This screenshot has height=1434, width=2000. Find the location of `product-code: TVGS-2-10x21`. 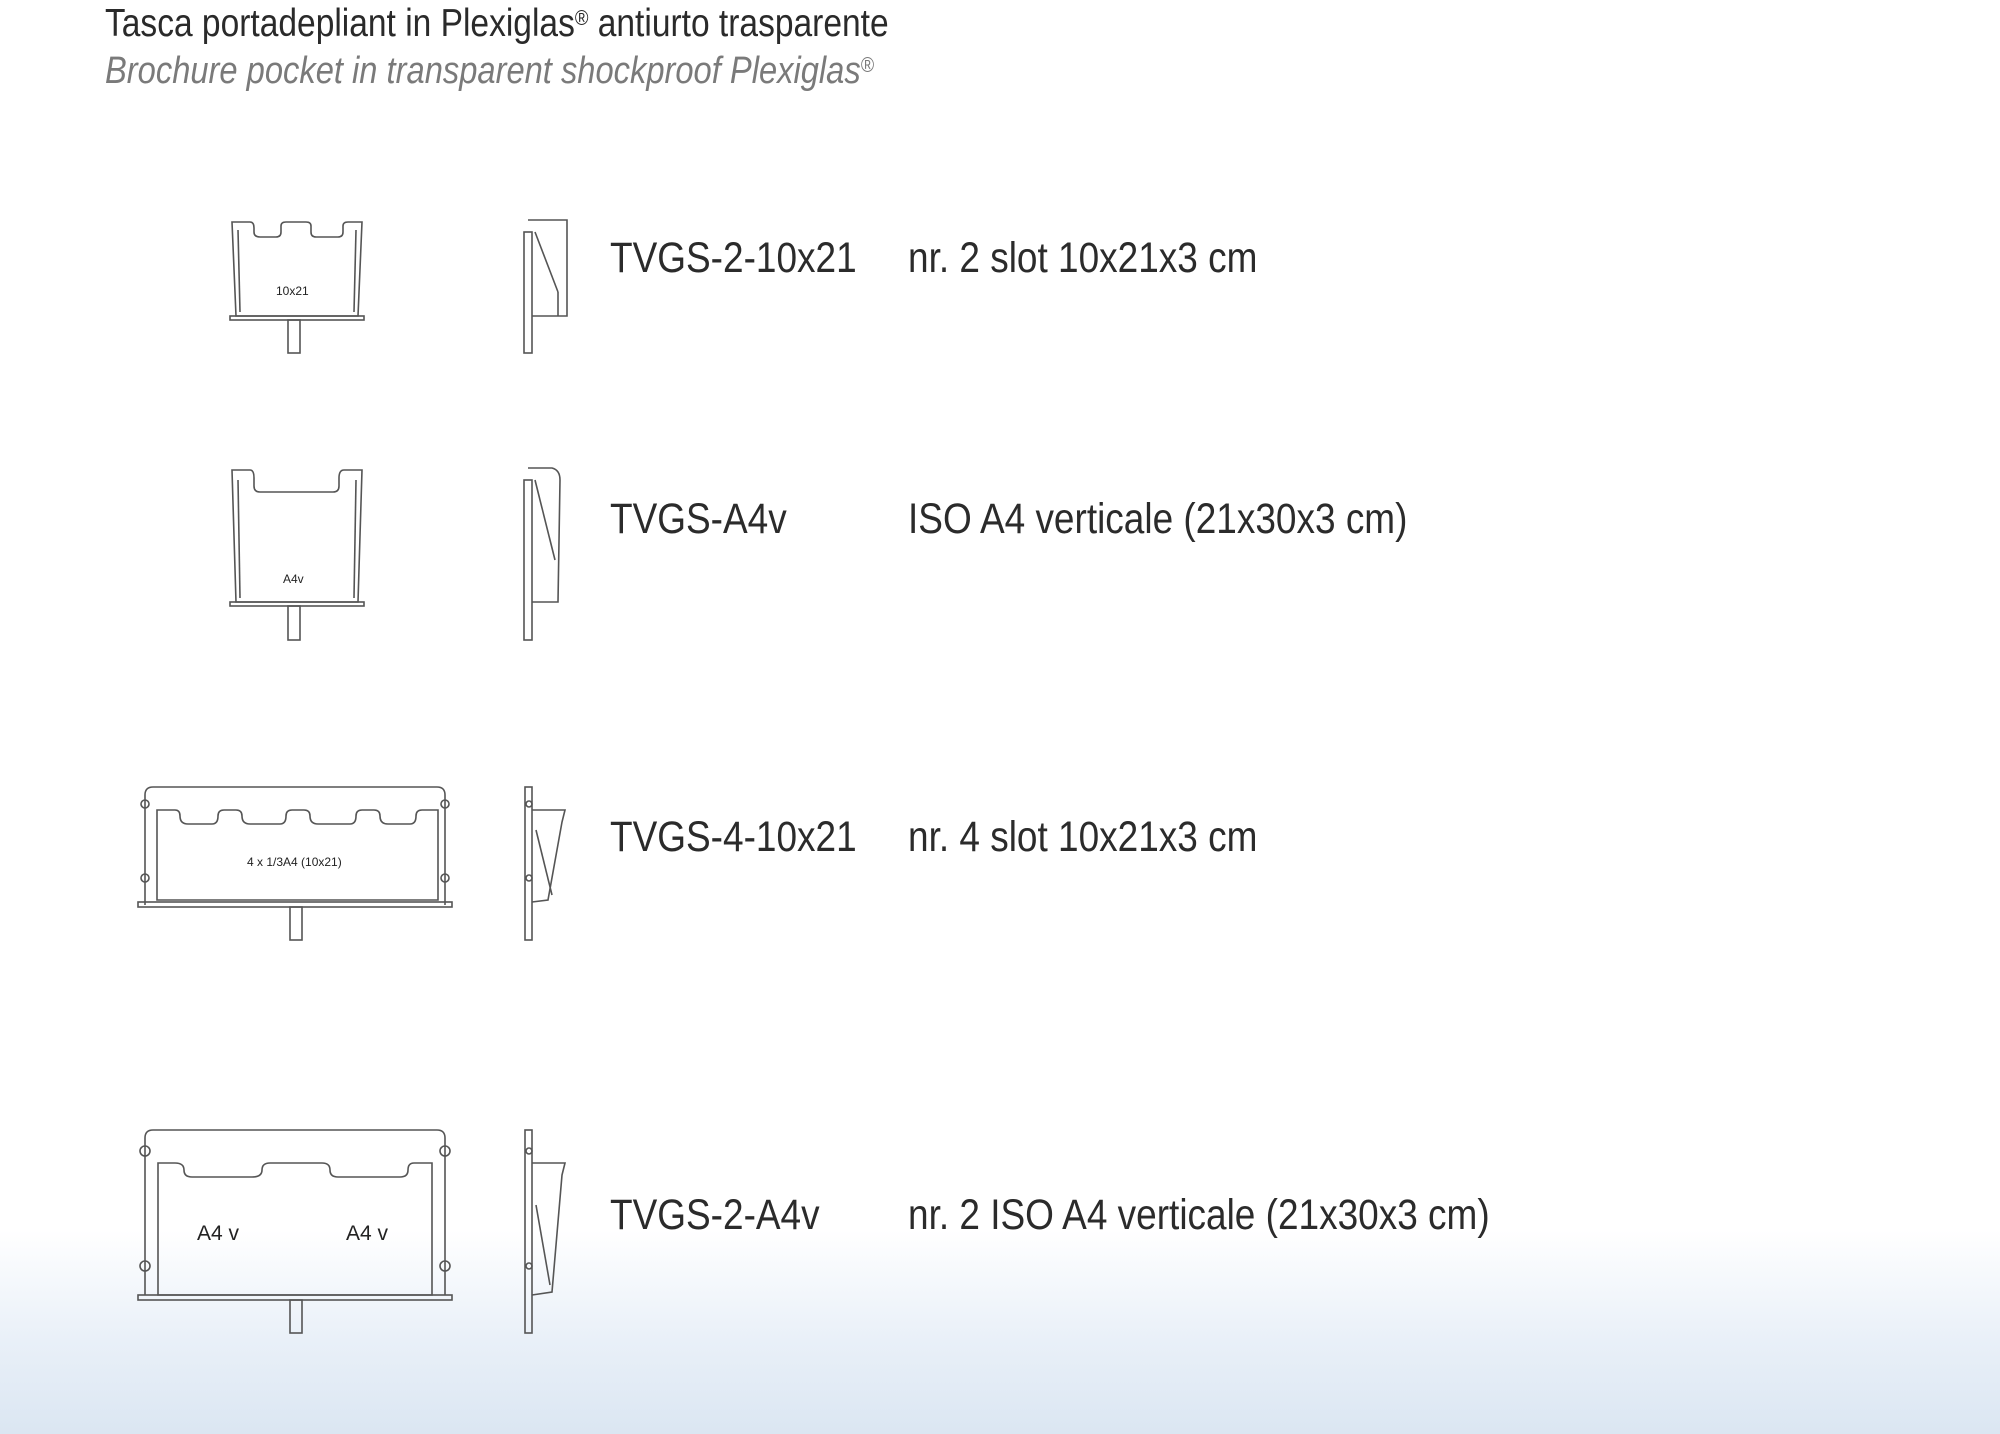

product-code: TVGS-2-10x21 is located at coordinates (733, 258).